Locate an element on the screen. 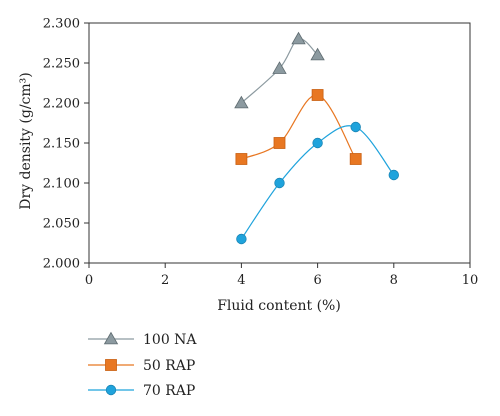 This screenshot has width=500, height=416. x-tick-label: 6 is located at coordinates (317, 280).